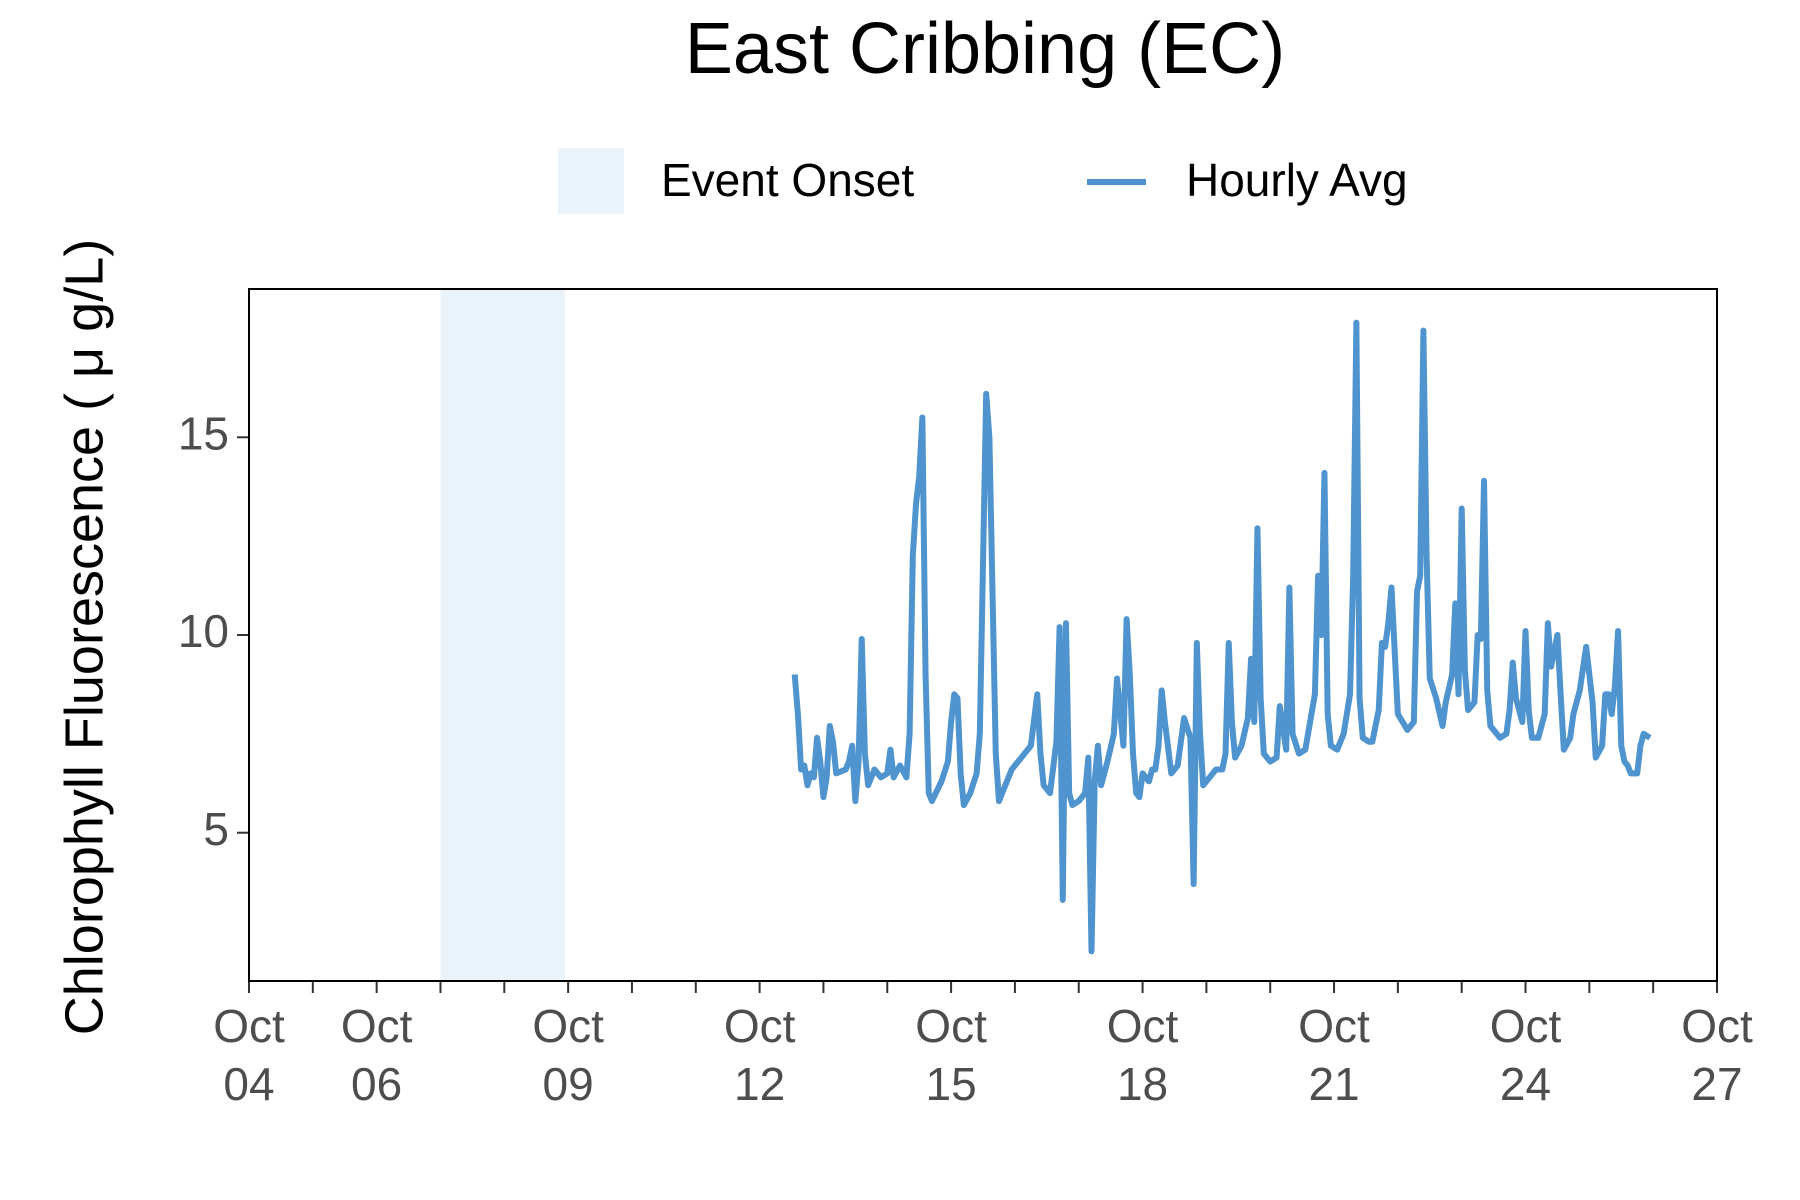  Describe the element at coordinates (951, 1055) in the screenshot. I see `x-tick-label: Oct 15` at that location.